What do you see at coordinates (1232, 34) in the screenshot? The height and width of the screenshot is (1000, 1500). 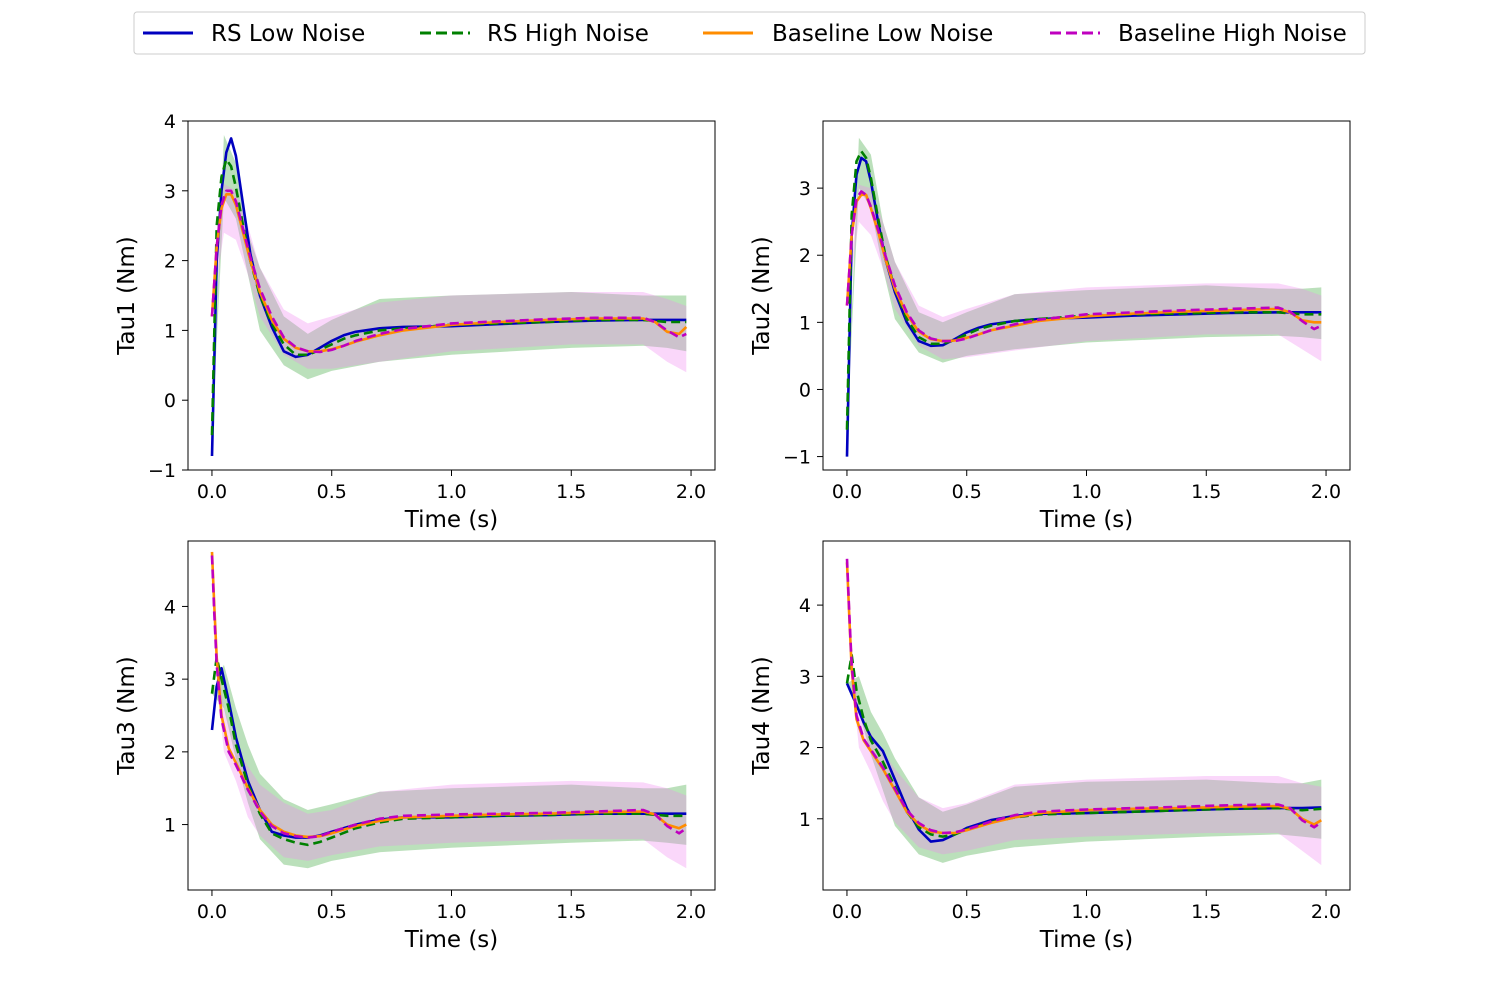 I see `legend-label-baseline-high-noise: Baseline High Noise` at bounding box center [1232, 34].